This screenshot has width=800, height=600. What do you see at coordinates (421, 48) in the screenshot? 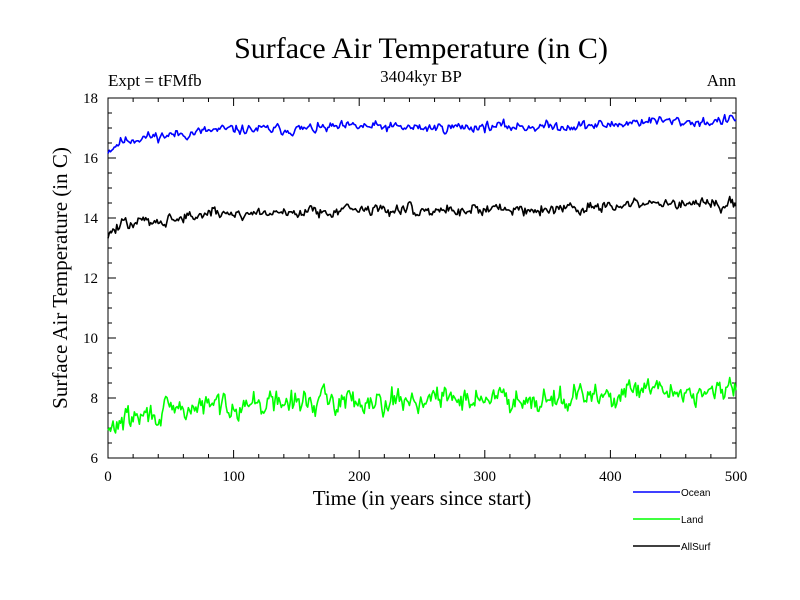
I see `chart-title: Surface Air Temperature (in C)` at bounding box center [421, 48].